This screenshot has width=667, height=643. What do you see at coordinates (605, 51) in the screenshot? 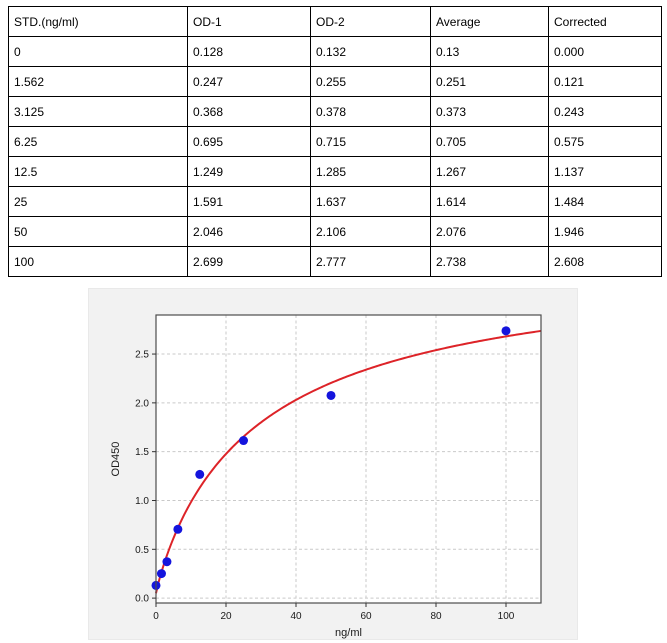
I see `table-cell: 0.000` at bounding box center [605, 51].